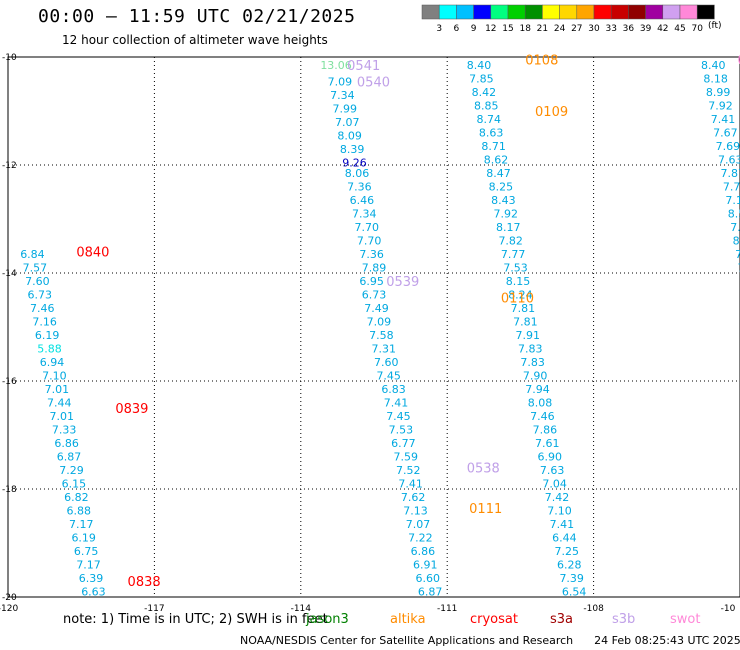 The width and height of the screenshot is (740, 650). What do you see at coordinates (525, 29) in the screenshot?
I see `color-scale-label: 18` at bounding box center [525, 29].